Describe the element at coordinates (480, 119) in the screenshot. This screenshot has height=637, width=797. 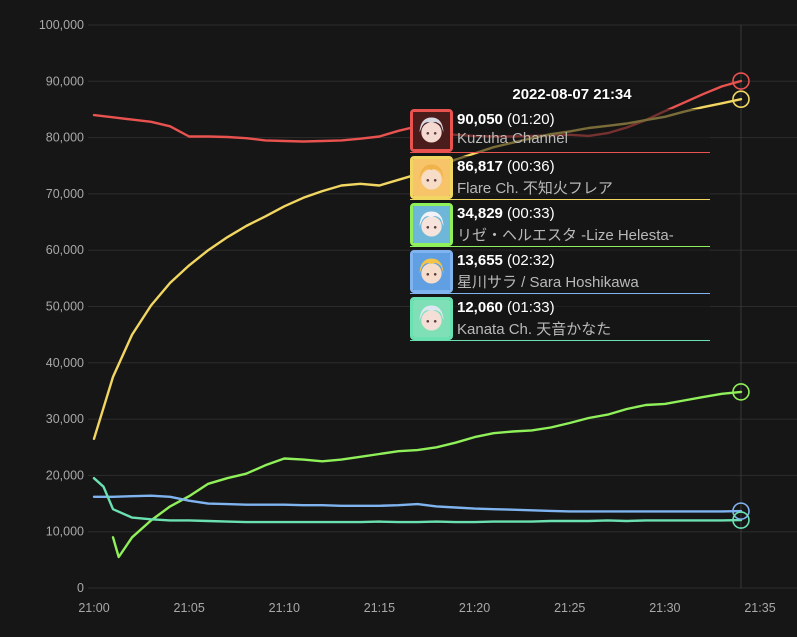
I see `tooltip-value: 90,050` at that location.